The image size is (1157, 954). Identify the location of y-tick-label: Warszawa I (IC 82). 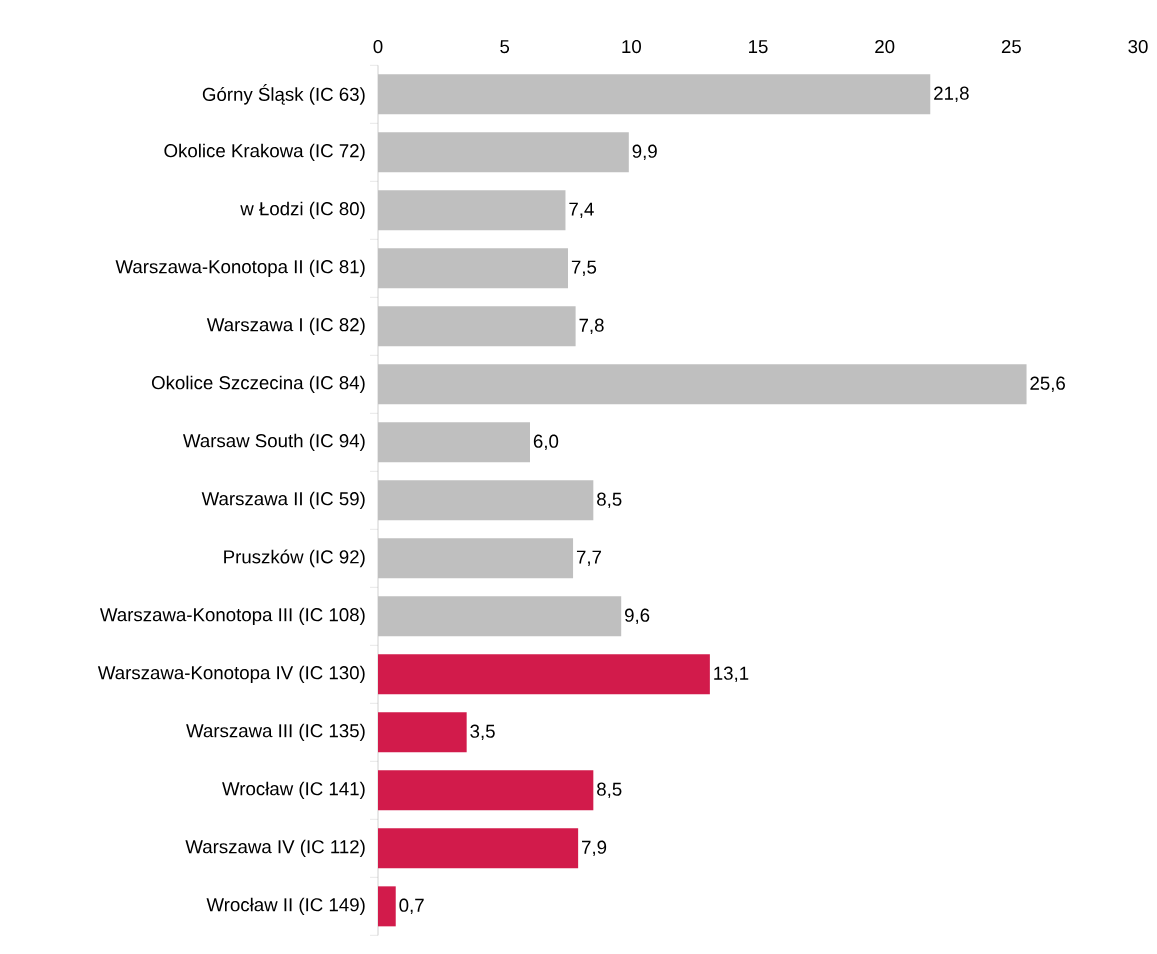
(285, 326).